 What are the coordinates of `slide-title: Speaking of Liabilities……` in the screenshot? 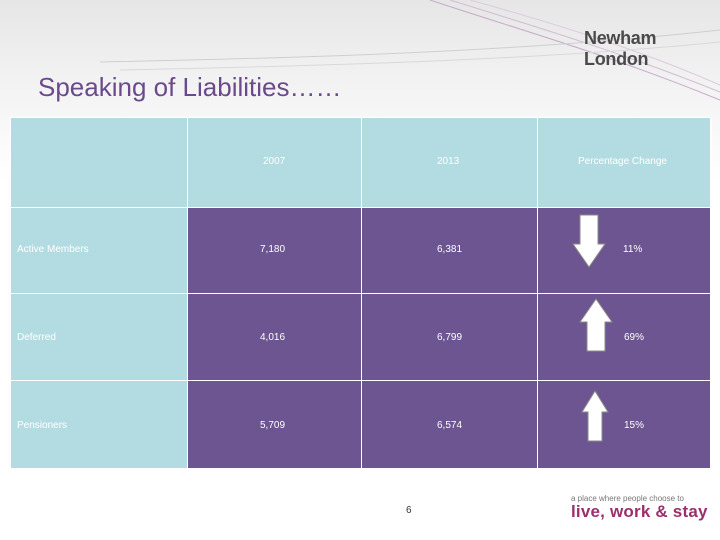 It's located at (190, 87).